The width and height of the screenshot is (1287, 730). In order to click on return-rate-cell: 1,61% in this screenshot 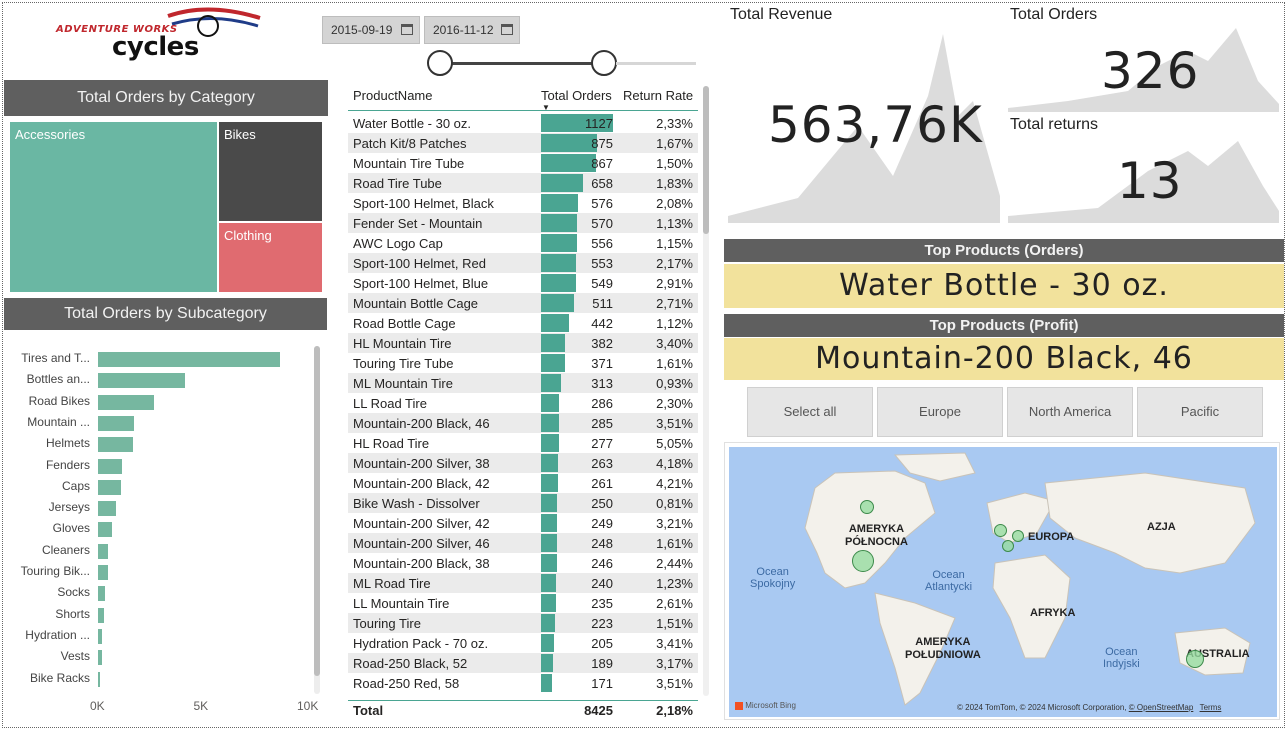, I will do `click(674, 363)`.